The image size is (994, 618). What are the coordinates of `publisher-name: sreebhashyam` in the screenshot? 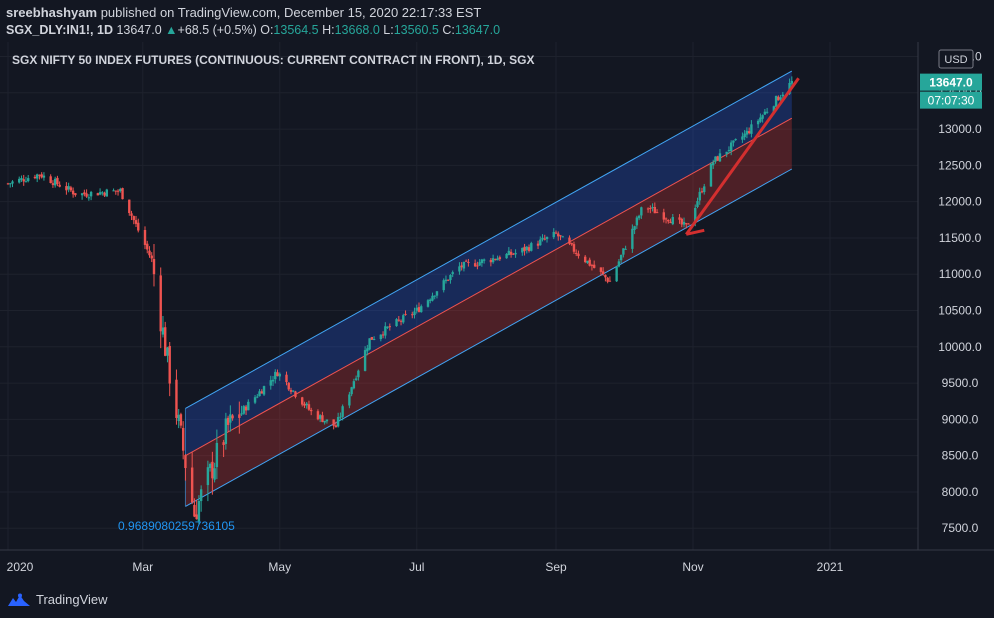 It's located at (52, 12).